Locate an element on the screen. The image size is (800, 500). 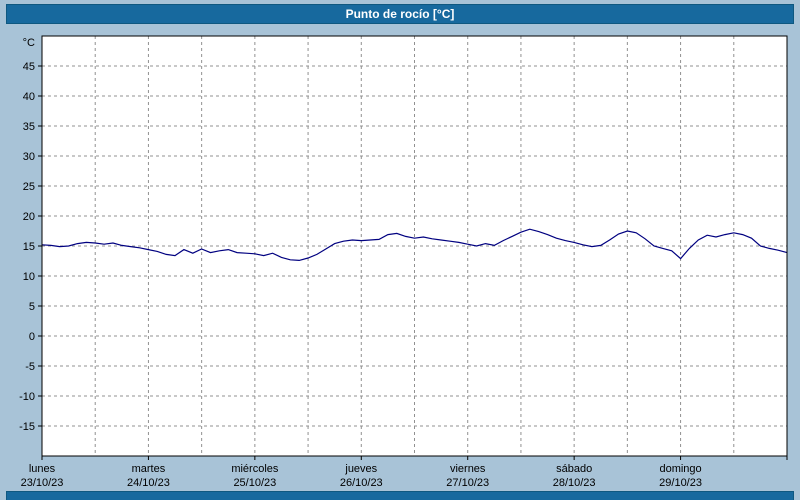
x-day-label: martes is located at coordinates (149, 469).